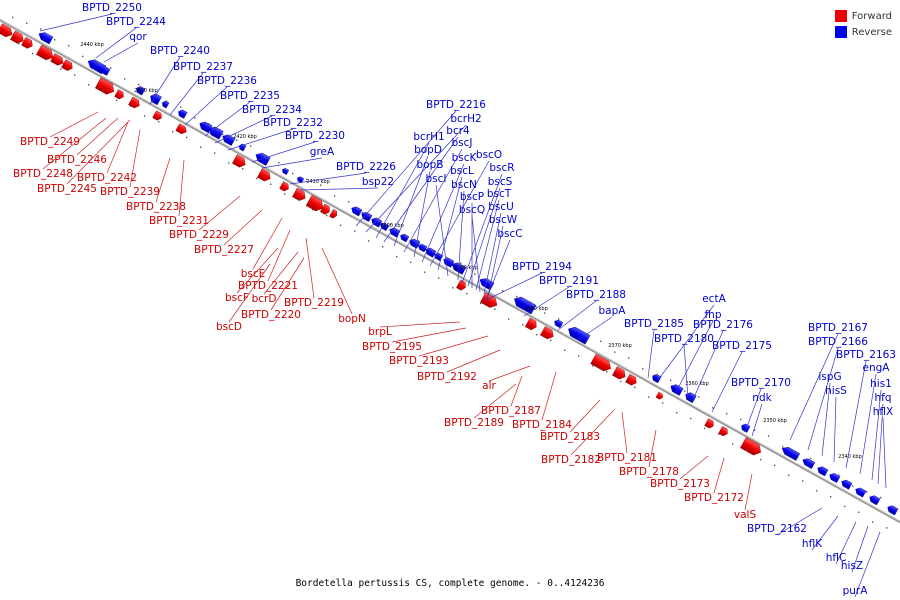  Describe the element at coordinates (322, 152) in the screenshot. I see `reverse-gene-label: greA` at that location.